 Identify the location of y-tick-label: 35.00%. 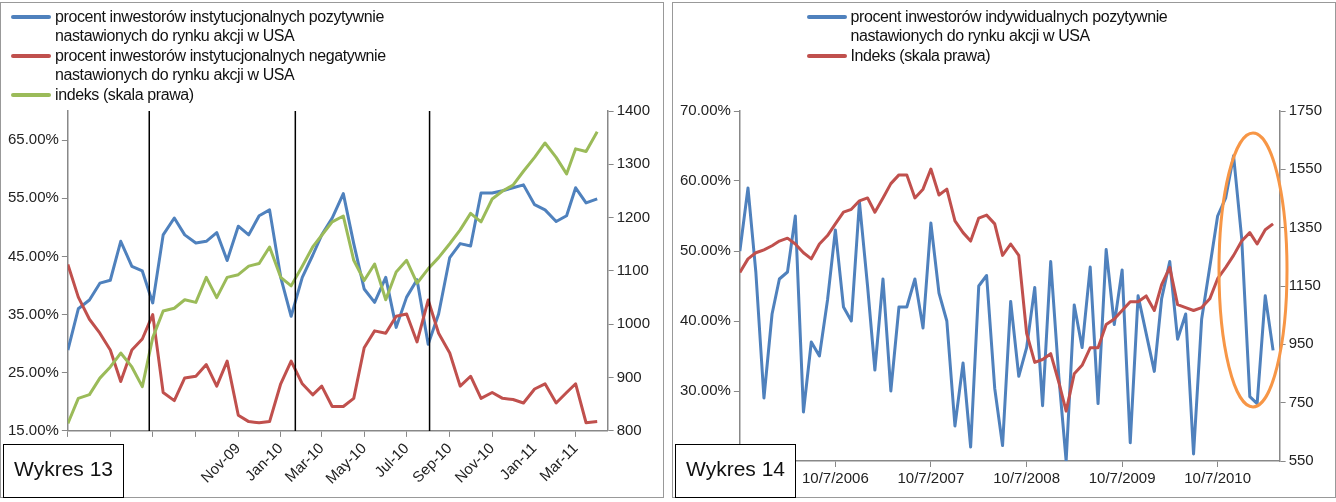
(33, 313).